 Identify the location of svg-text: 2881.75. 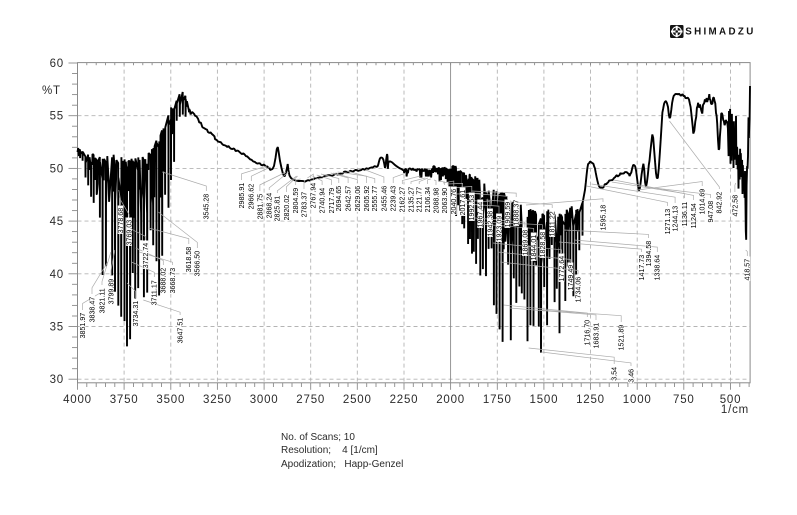
(260, 207).